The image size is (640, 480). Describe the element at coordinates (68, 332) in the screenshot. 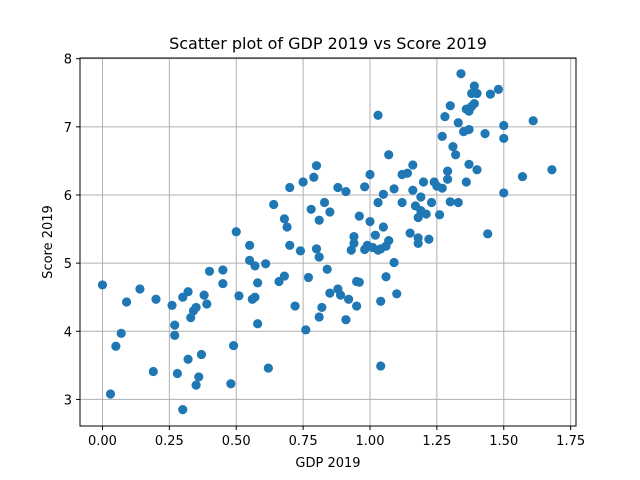

I see `y-tick-label: 4` at that location.